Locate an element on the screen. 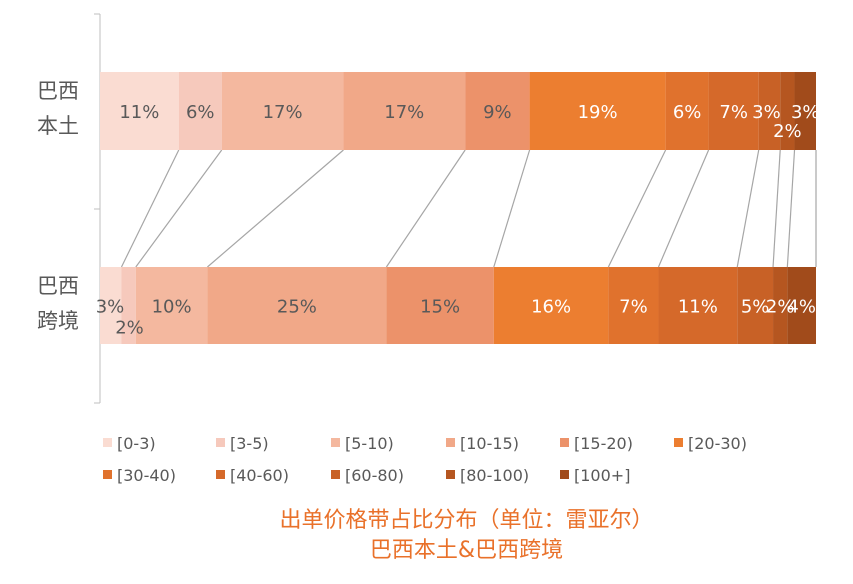 The height and width of the screenshot is (584, 853). category-label-line2: 本土 is located at coordinates (58, 126).